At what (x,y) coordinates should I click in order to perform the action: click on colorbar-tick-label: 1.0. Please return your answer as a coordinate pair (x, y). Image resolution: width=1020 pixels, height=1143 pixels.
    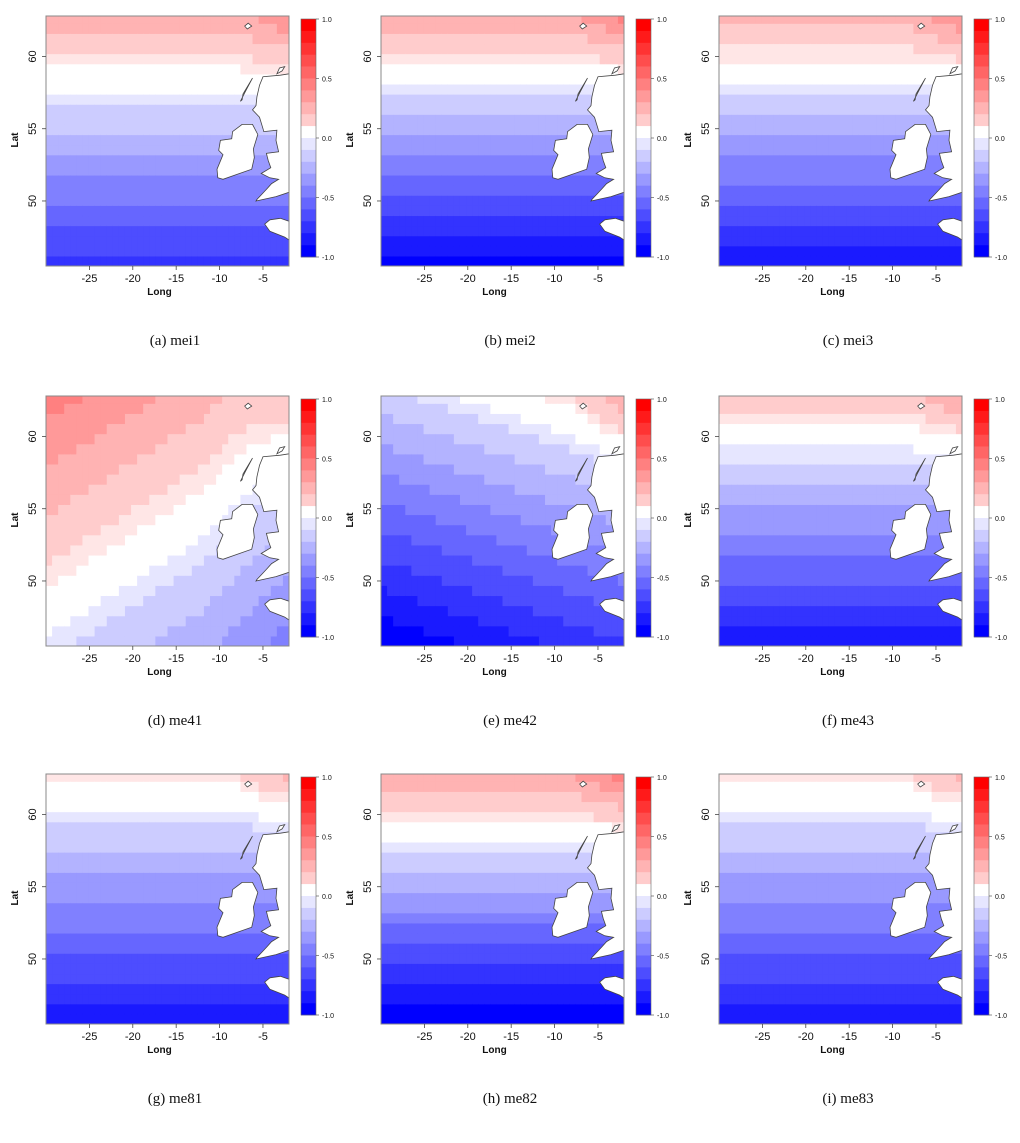
    Looking at the image, I should click on (662, 20).